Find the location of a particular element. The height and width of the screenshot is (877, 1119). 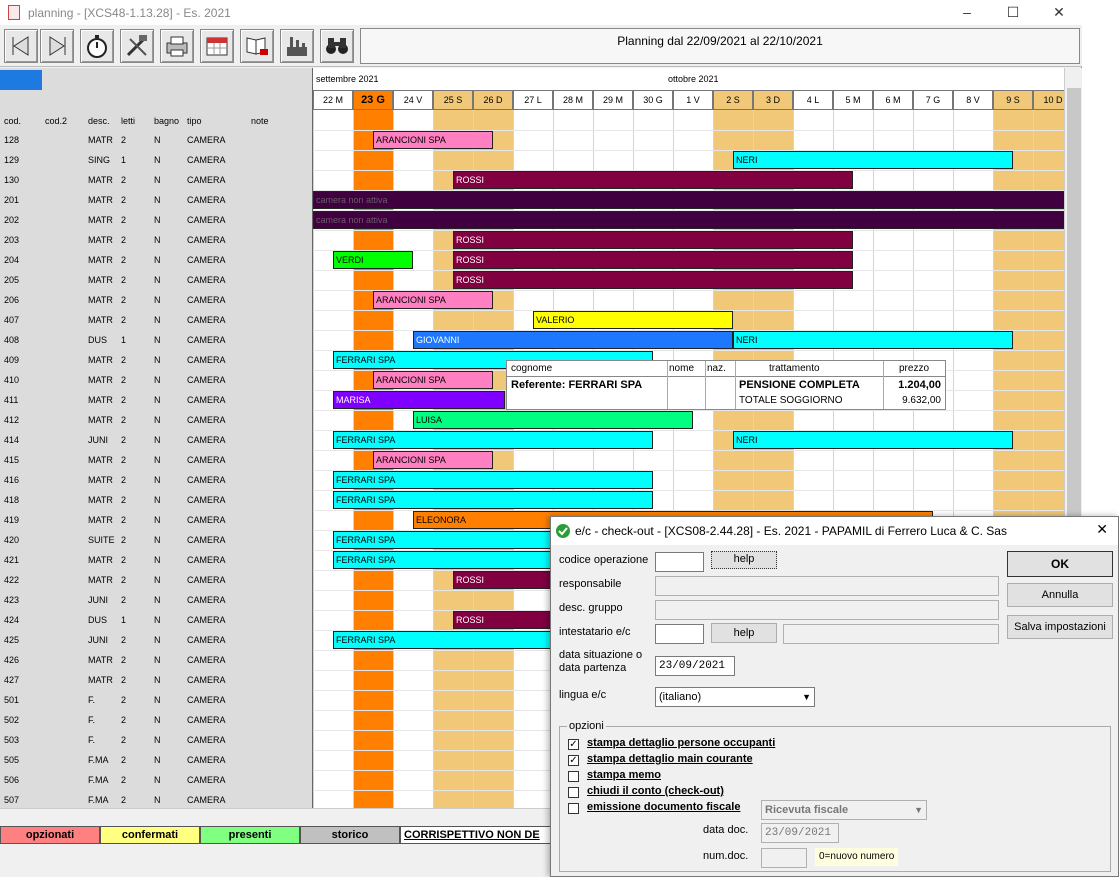

day-header: 27 L is located at coordinates (533, 100).